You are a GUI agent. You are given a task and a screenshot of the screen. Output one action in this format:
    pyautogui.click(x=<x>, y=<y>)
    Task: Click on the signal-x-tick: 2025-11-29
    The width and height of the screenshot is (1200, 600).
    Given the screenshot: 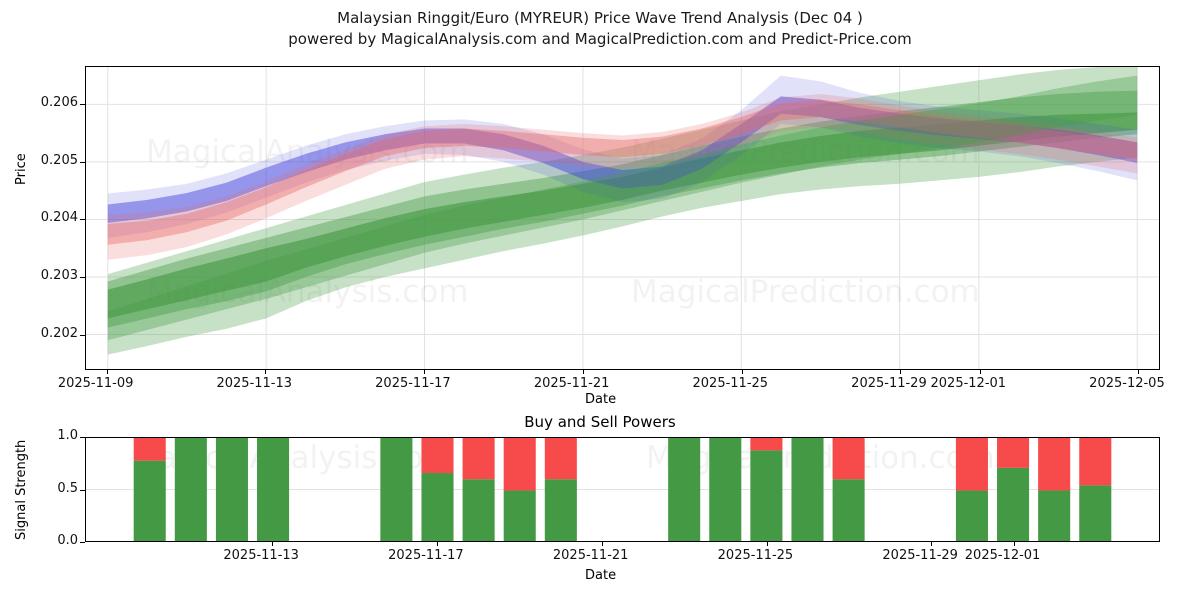 What is the action you would take?
    pyautogui.click(x=920, y=555)
    